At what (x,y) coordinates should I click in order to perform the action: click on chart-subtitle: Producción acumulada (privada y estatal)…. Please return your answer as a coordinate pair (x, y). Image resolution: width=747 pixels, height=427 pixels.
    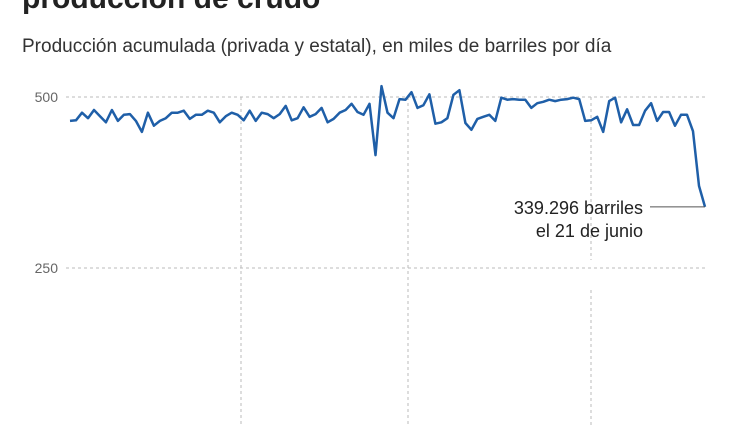
    Looking at the image, I should click on (317, 46).